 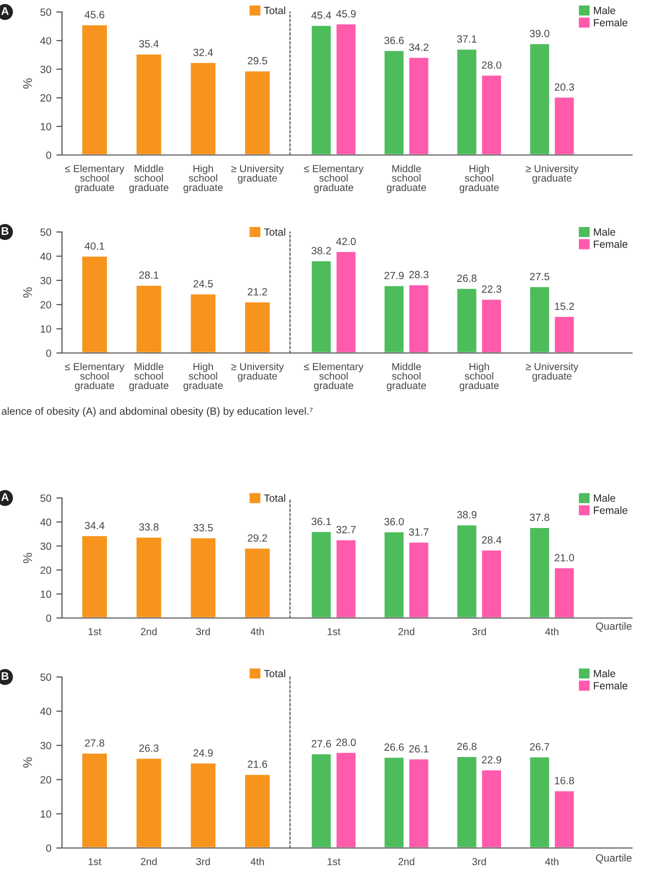 I want to click on data-label: 26.7, so click(x=540, y=746).